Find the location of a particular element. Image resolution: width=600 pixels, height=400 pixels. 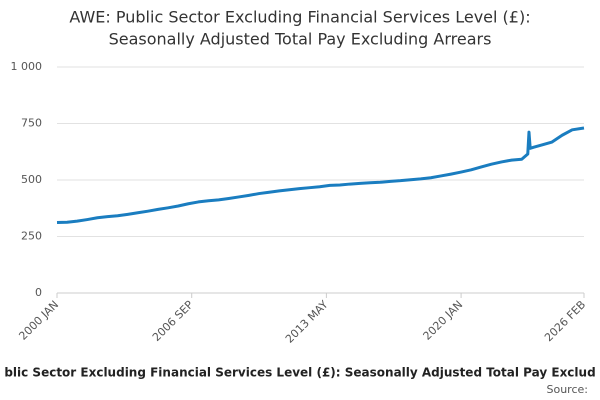

x-tick-label: 2006 SEP is located at coordinates (173, 321).